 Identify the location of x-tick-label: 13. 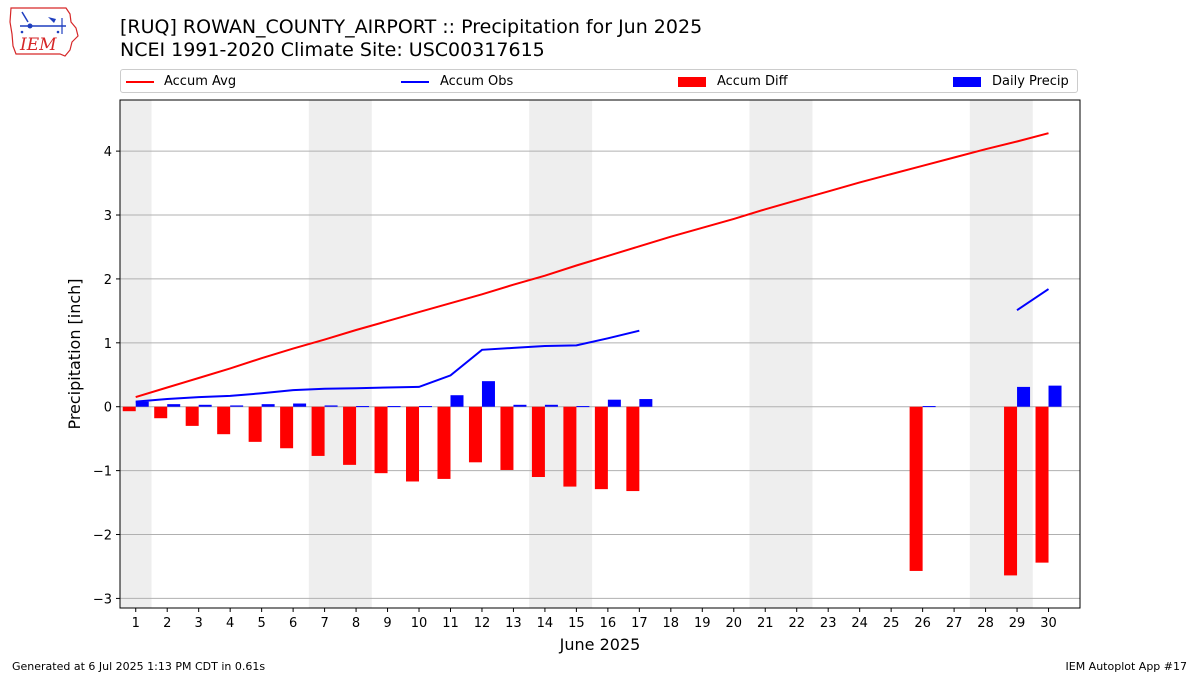
(513, 623).